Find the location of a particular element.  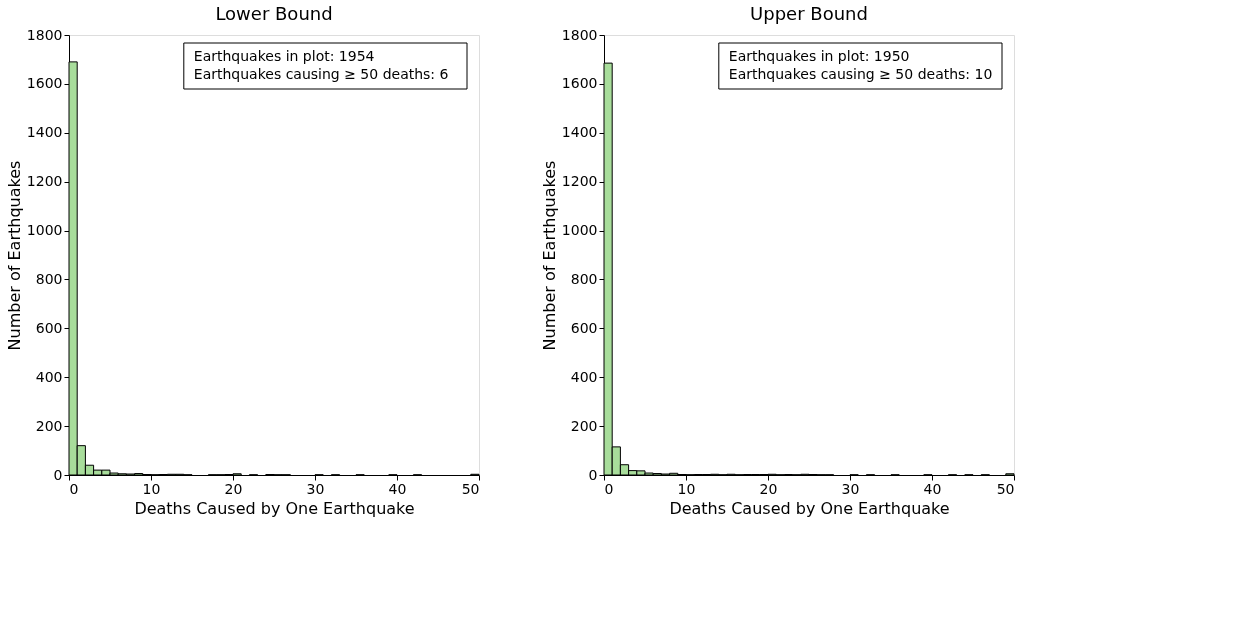

annotation: Earthquakes in plot: 1950 is located at coordinates (819, 56).